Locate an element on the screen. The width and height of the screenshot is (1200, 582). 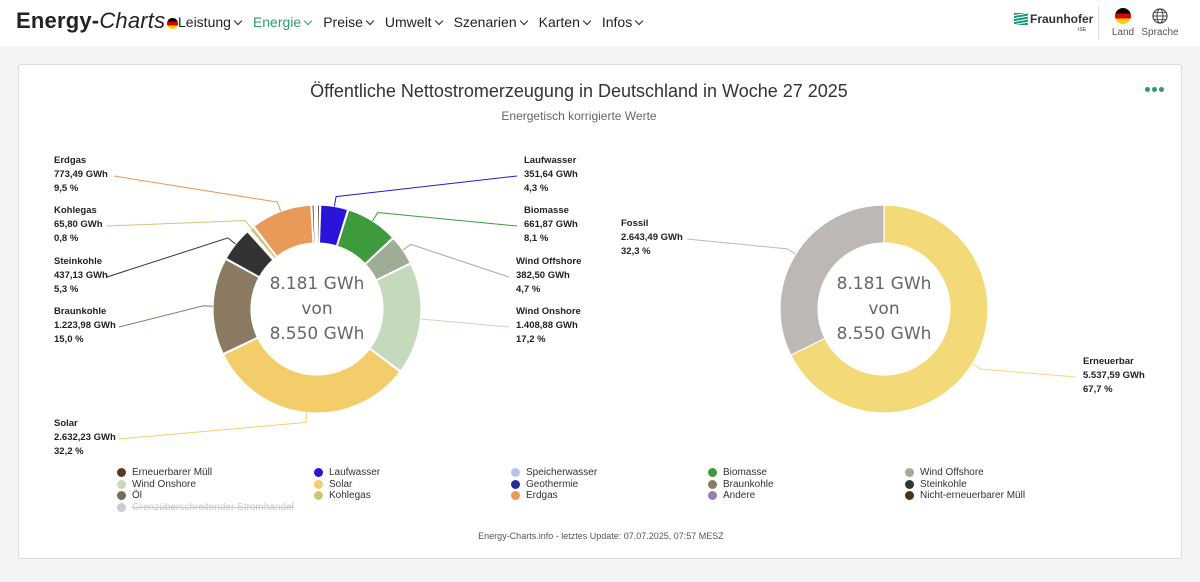
donut-slice-laufwasser is located at coordinates (333, 225).